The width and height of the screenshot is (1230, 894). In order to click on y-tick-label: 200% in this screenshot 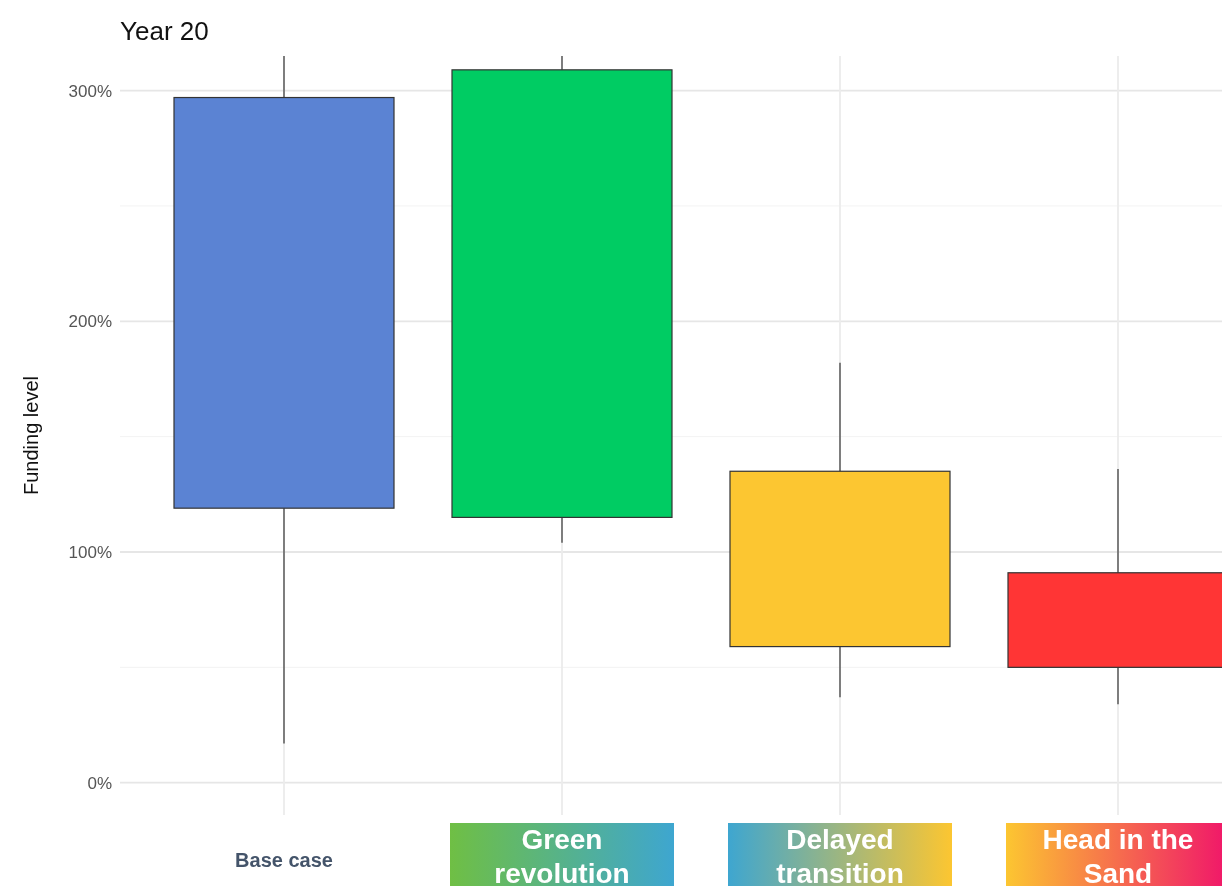, I will do `click(90, 322)`.